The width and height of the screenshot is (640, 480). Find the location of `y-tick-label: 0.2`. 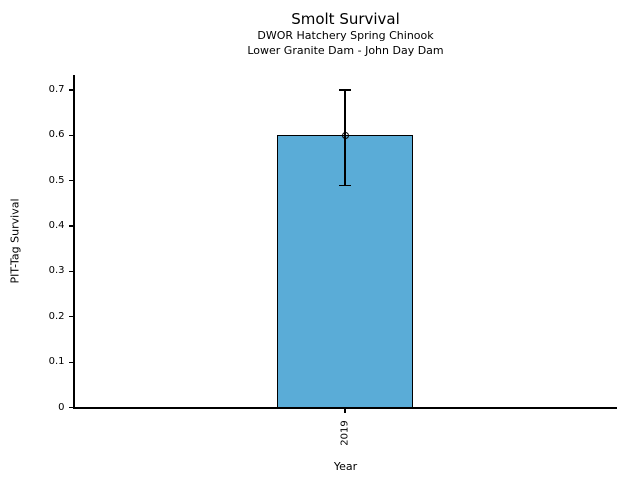

y-tick-label: 0.2 is located at coordinates (56, 316).